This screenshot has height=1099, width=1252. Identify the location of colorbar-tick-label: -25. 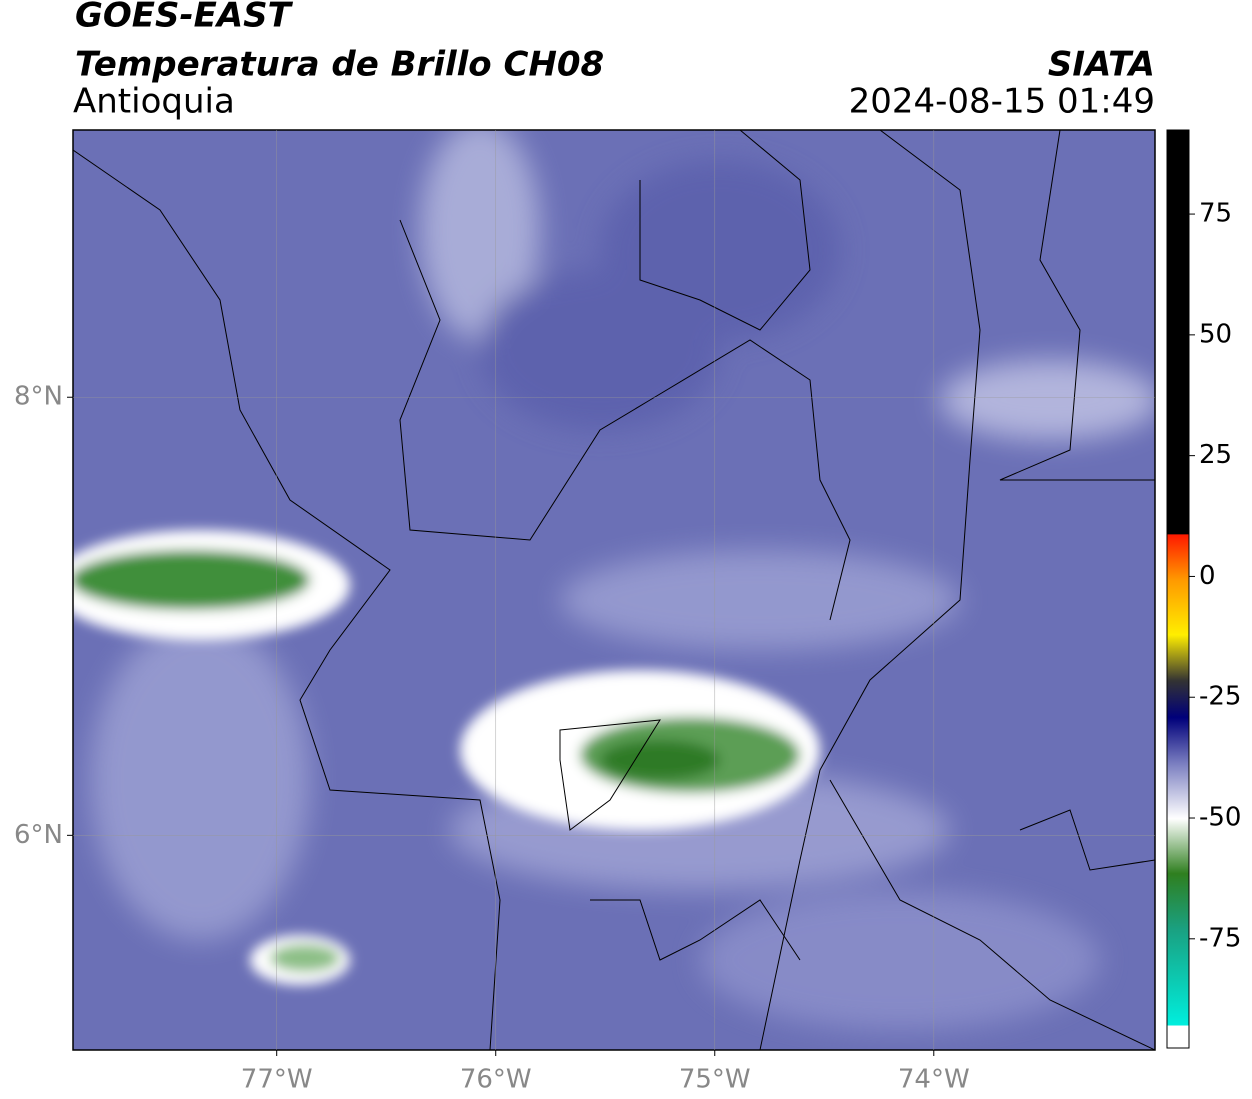
(1220, 697).